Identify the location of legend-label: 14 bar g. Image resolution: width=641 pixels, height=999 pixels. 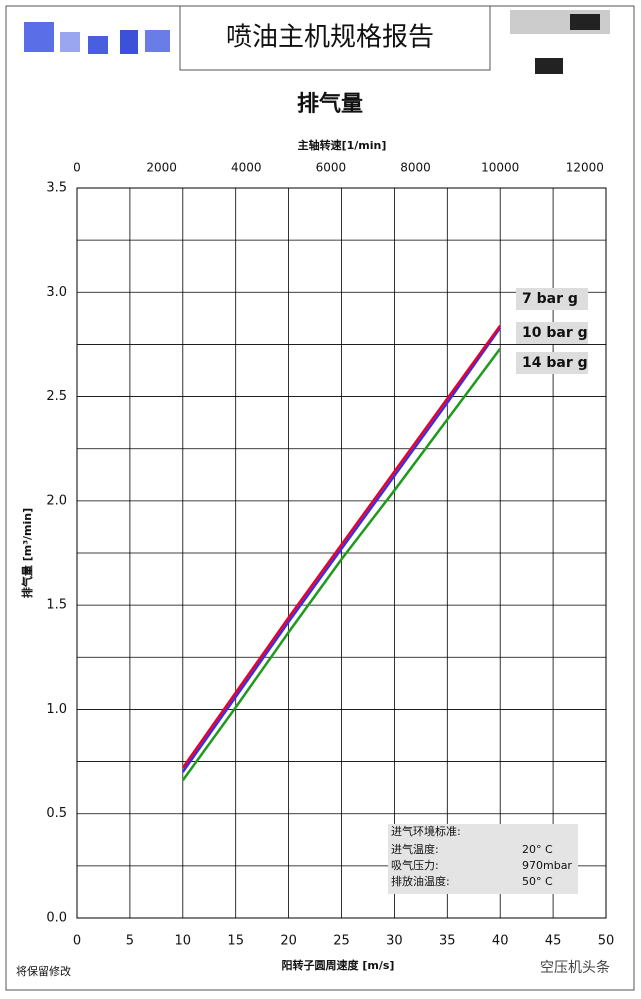
(555, 363).